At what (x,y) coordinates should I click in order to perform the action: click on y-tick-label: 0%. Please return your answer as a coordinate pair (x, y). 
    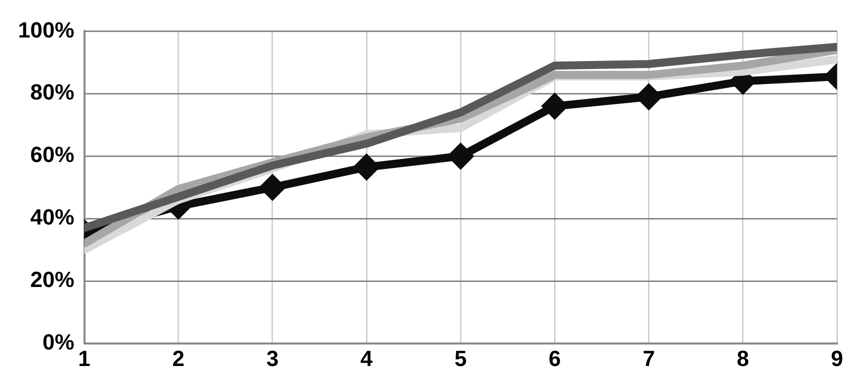
    Looking at the image, I should click on (58, 342).